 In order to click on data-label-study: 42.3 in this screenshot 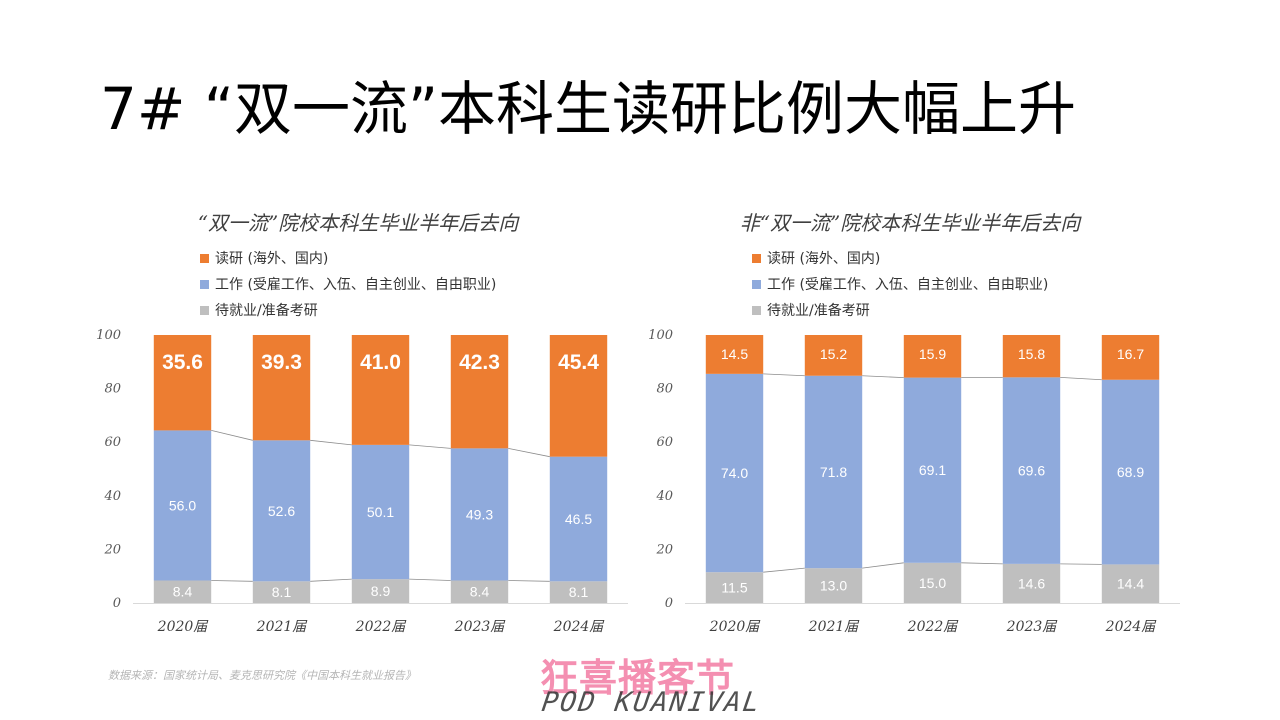, I will do `click(479, 362)`.